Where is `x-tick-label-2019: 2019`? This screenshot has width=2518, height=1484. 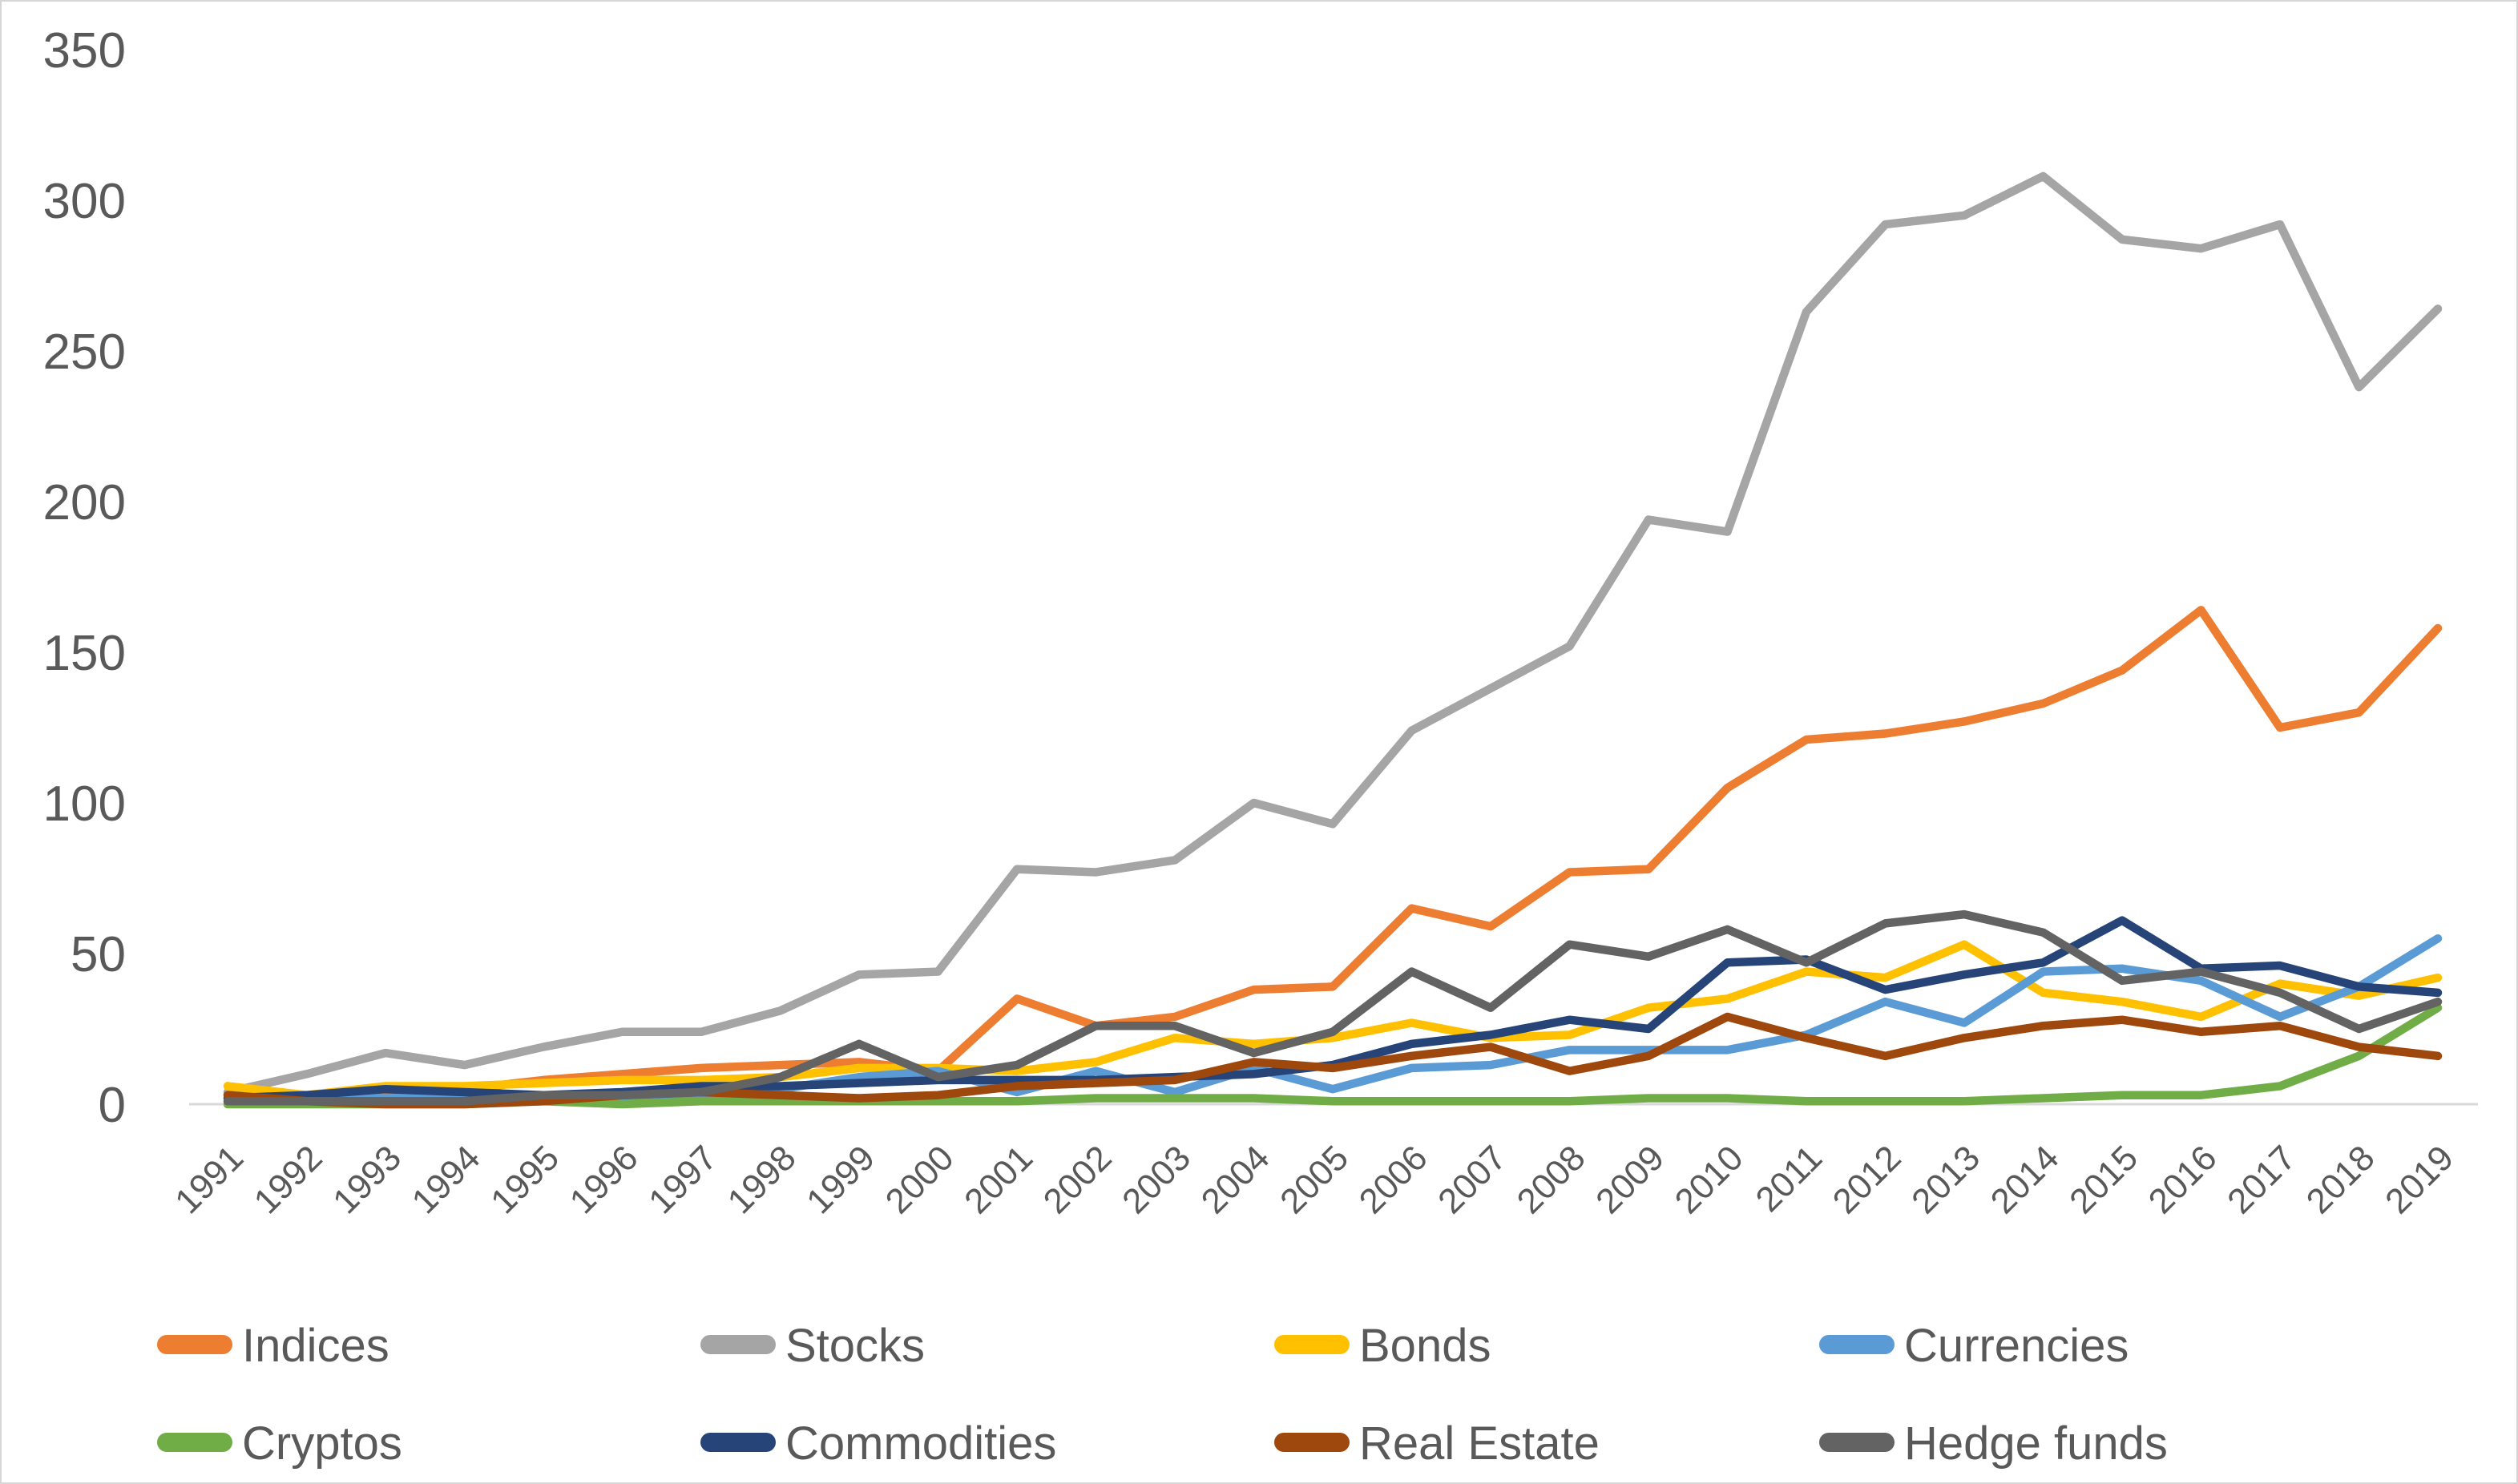
x-tick-label-2019: 2019 is located at coordinates (2419, 1180).